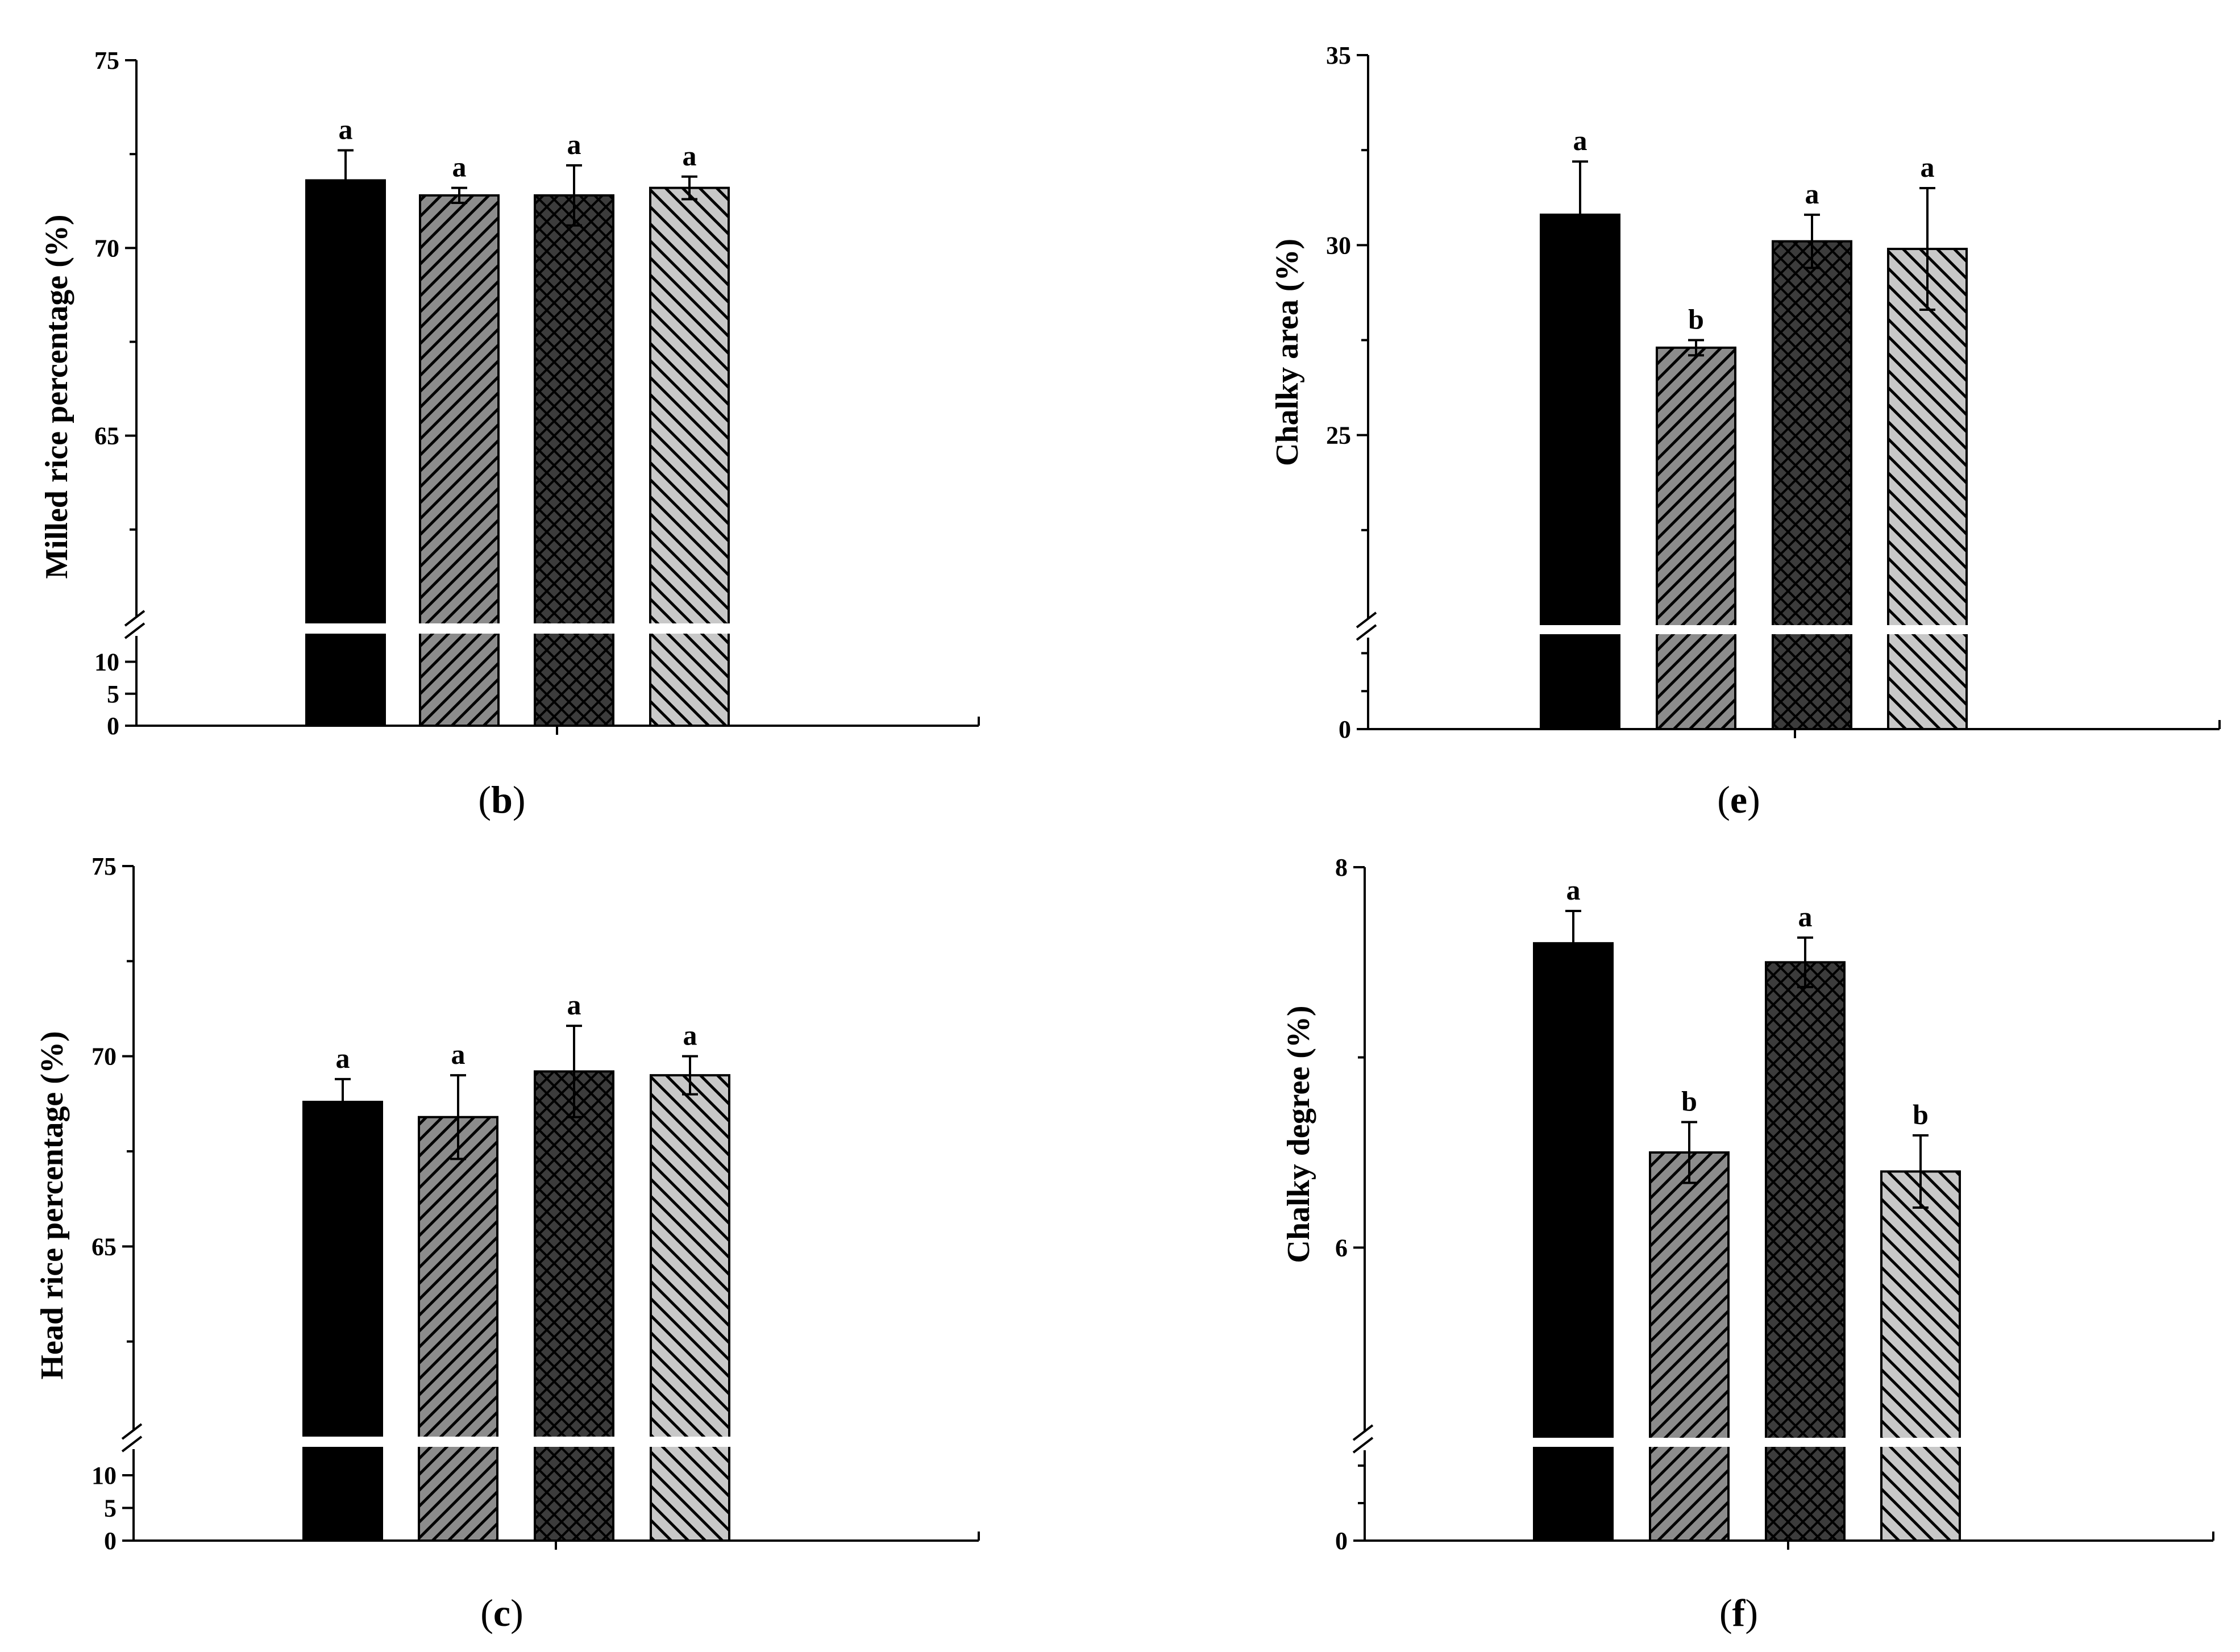 The width and height of the screenshot is (2240, 1652). What do you see at coordinates (1738, 1612) in the screenshot?
I see `panel-label: (f)` at bounding box center [1738, 1612].